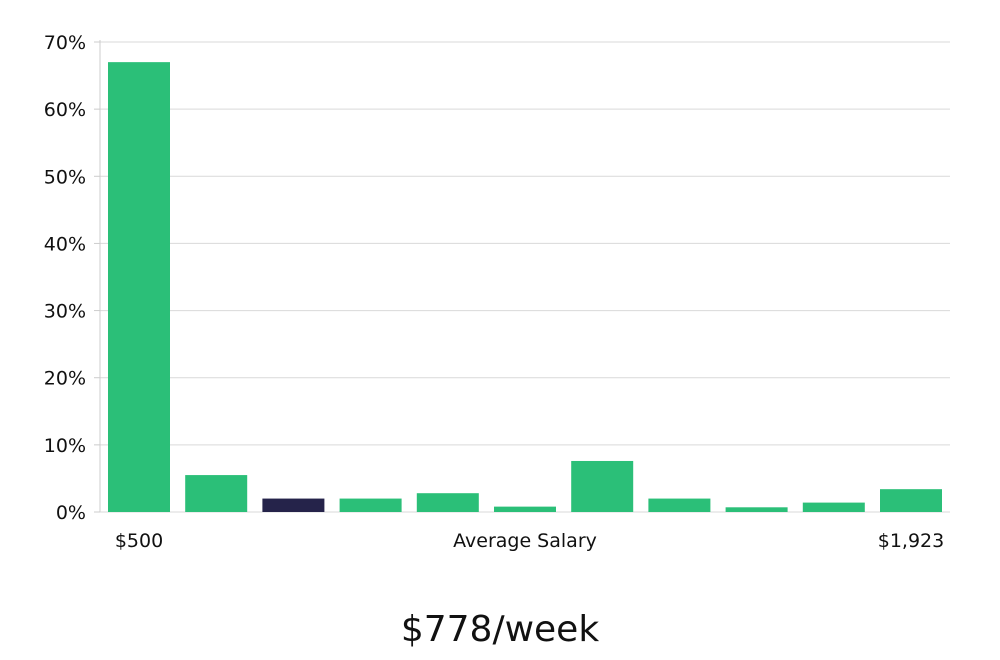  Describe the element at coordinates (65, 379) in the screenshot. I see `y-tick-label: 20%` at that location.